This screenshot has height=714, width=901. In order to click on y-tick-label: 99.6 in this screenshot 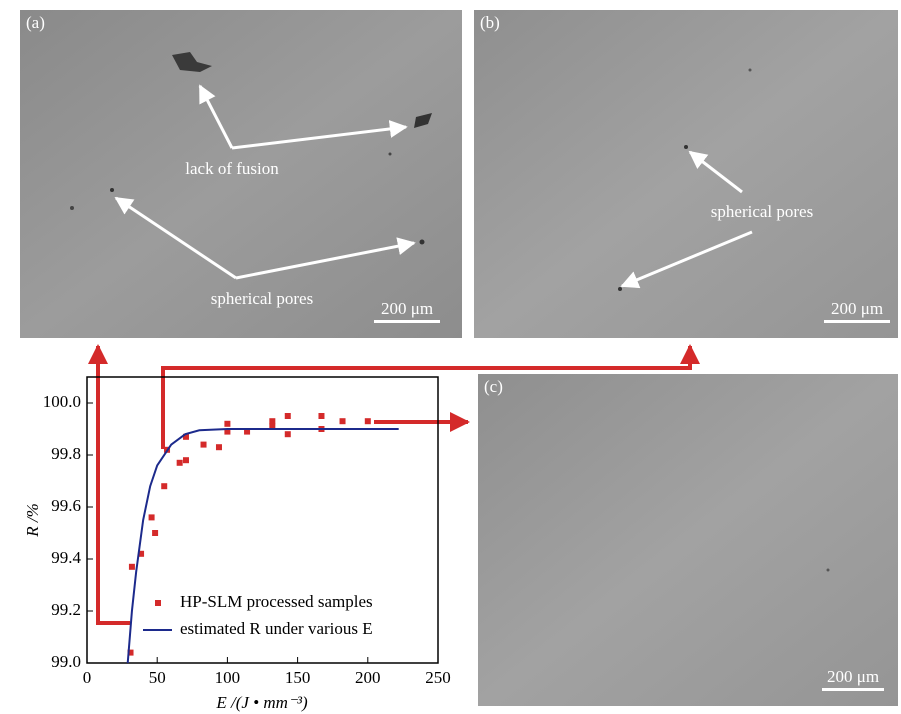, I will do `click(66, 505)`.